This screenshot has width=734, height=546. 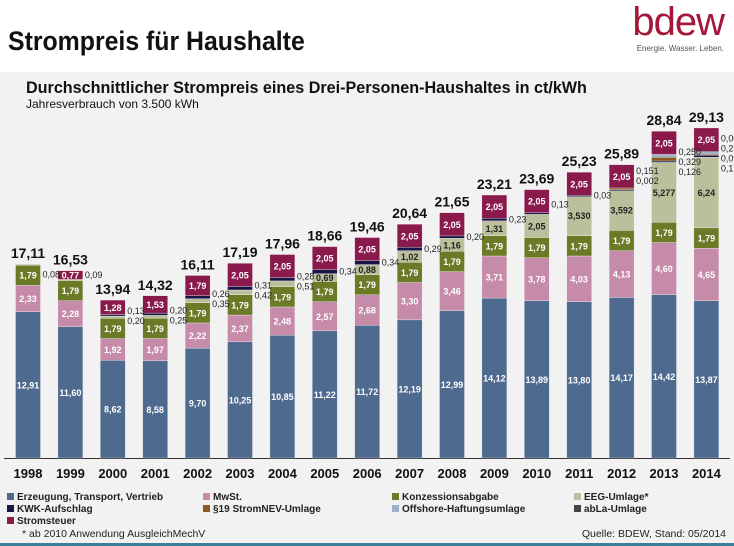 What do you see at coordinates (282, 244) in the screenshot?
I see `total-label: 17,96` at bounding box center [282, 244].